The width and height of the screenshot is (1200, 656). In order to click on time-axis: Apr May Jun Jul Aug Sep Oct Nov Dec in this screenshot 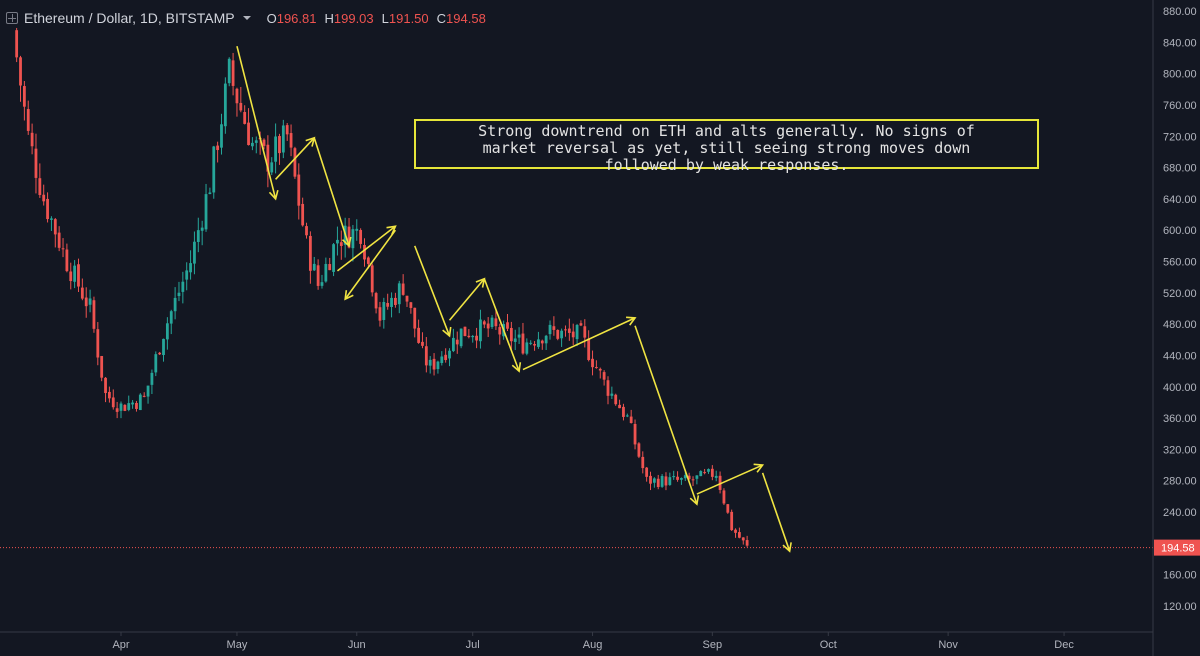, I will do `click(593, 641)`.